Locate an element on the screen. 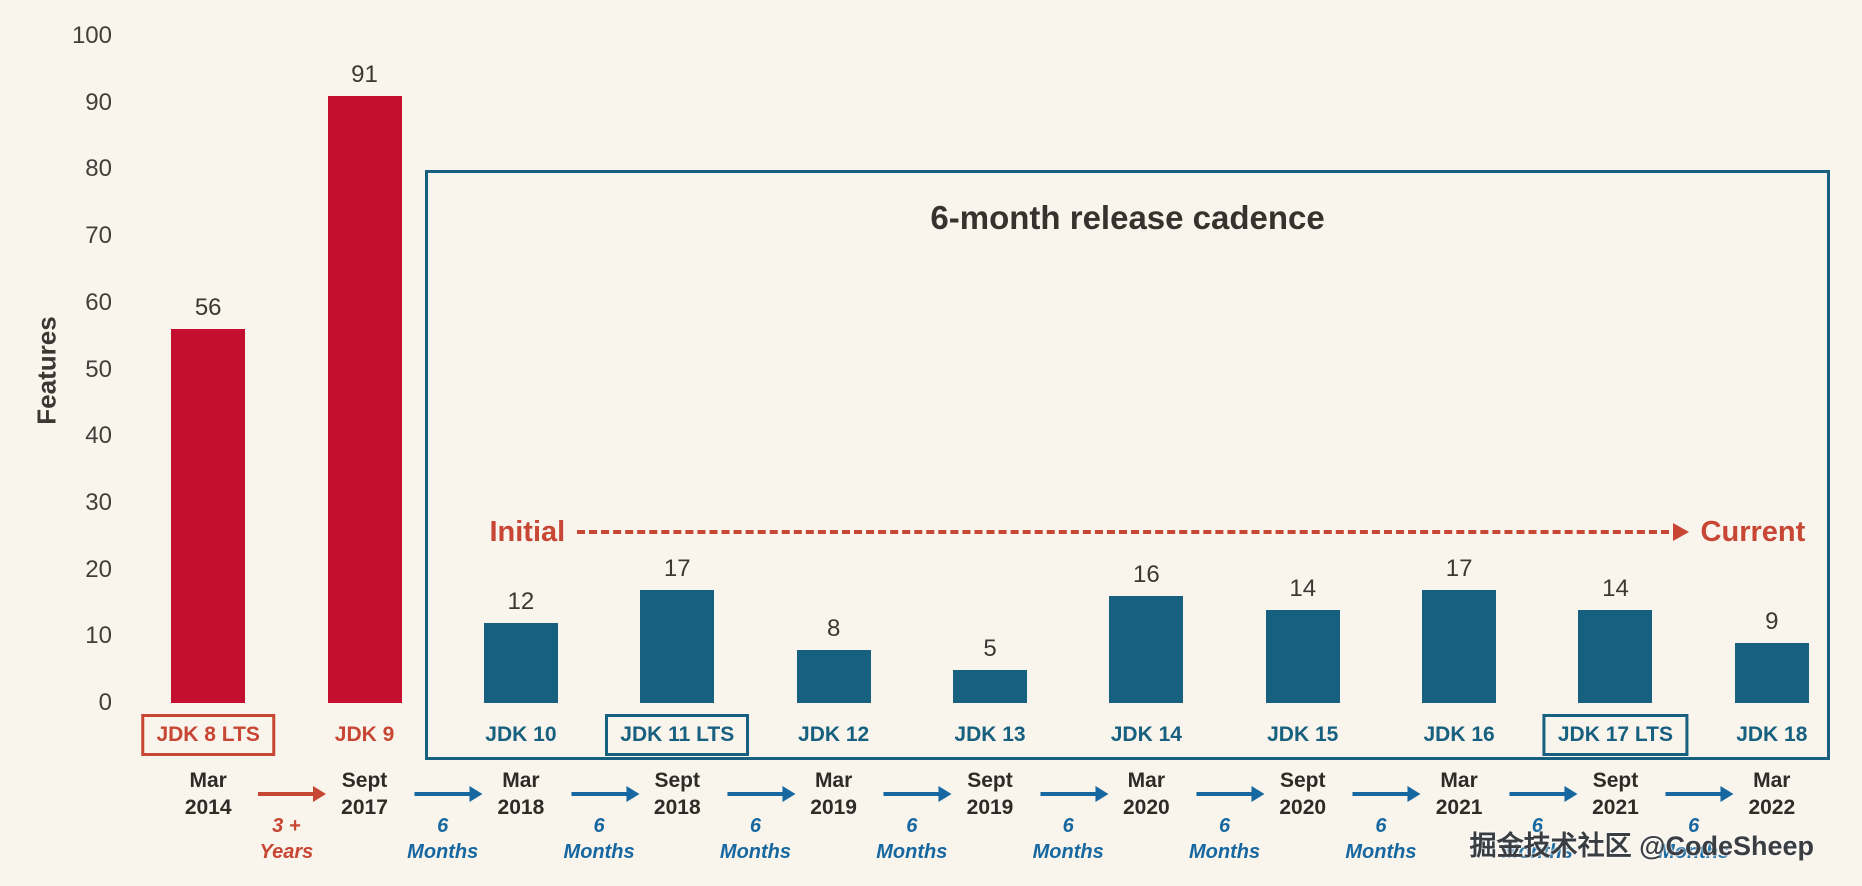 The image size is (1862, 886). jdk-label-jdk-8-lts: JDK 8 LTS is located at coordinates (208, 735).